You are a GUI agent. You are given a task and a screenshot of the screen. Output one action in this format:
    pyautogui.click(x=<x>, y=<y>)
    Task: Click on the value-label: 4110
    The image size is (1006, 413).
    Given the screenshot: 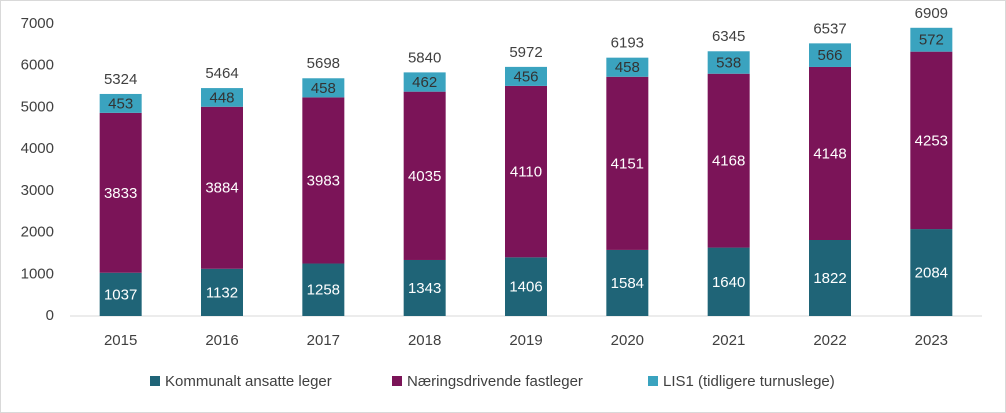 What is the action you would take?
    pyautogui.click(x=526, y=172)
    